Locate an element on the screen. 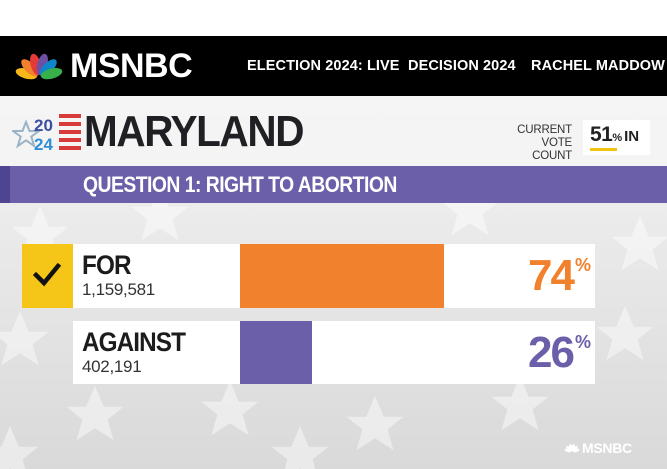 The image size is (667, 469). vote-count-label-line2: VOTE COUNT is located at coordinates (552, 149).